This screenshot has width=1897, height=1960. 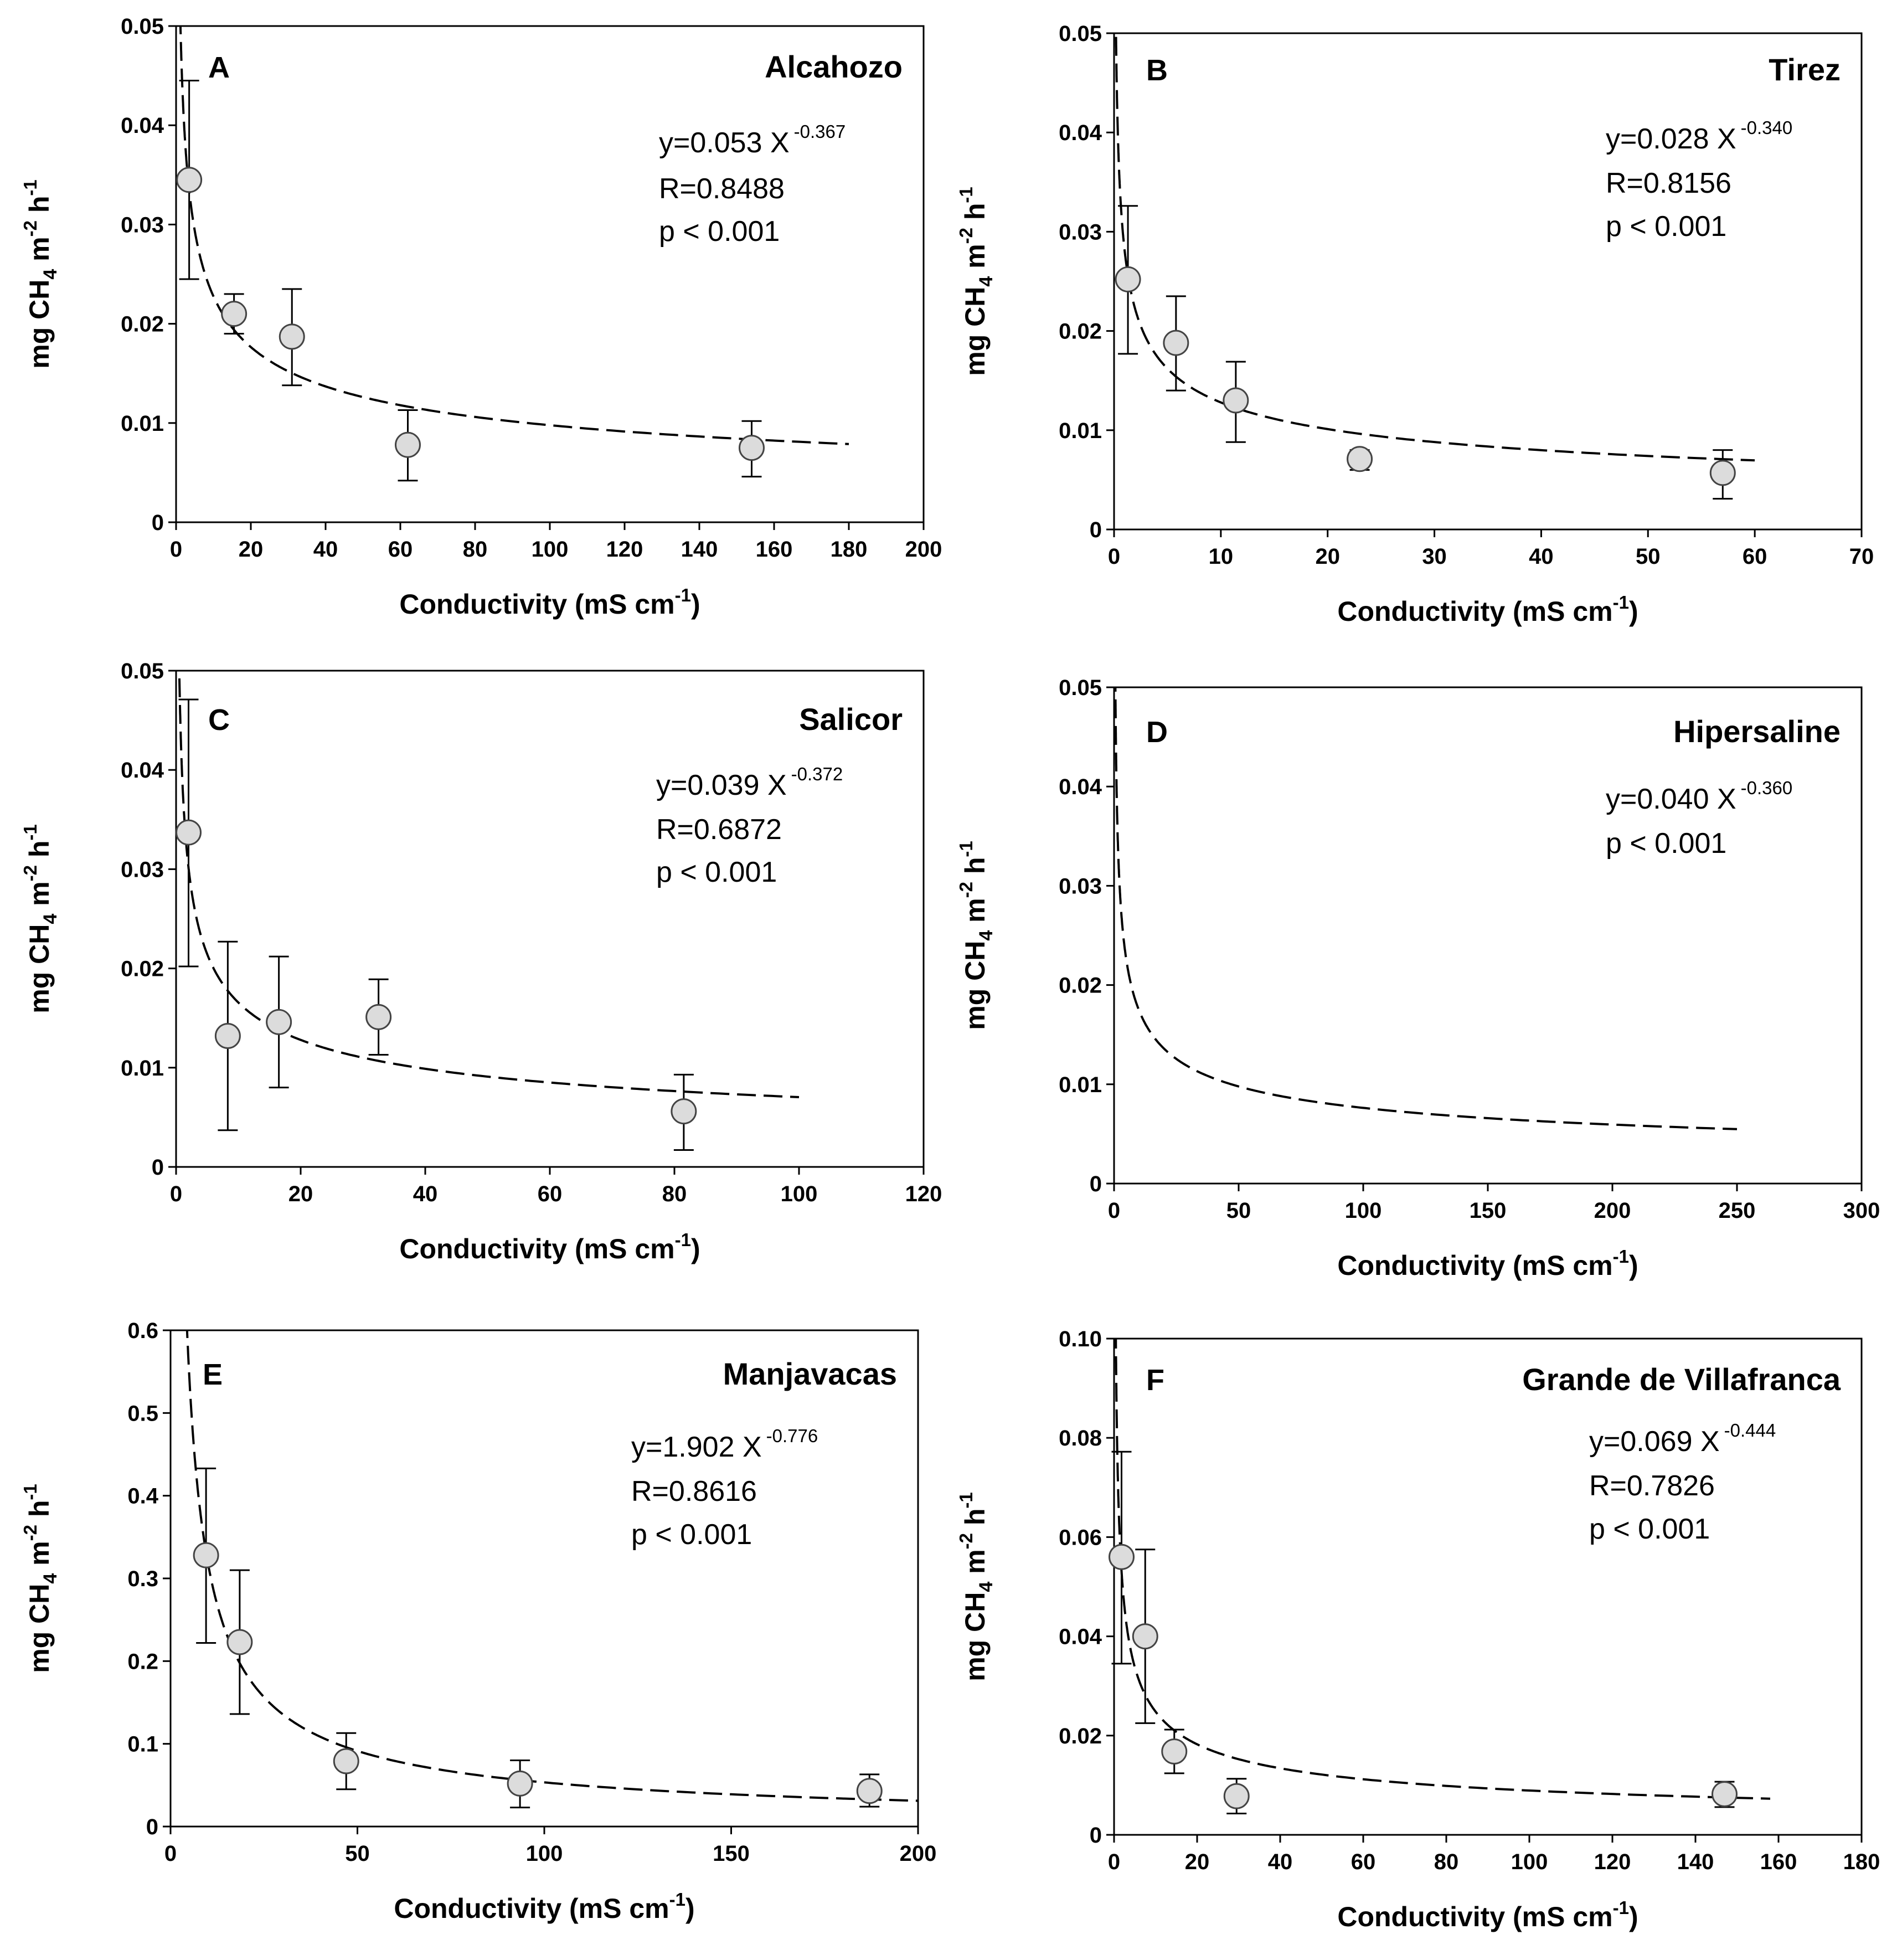 What do you see at coordinates (694, 1491) in the screenshot?
I see `fit-r-value: R=0.8616` at bounding box center [694, 1491].